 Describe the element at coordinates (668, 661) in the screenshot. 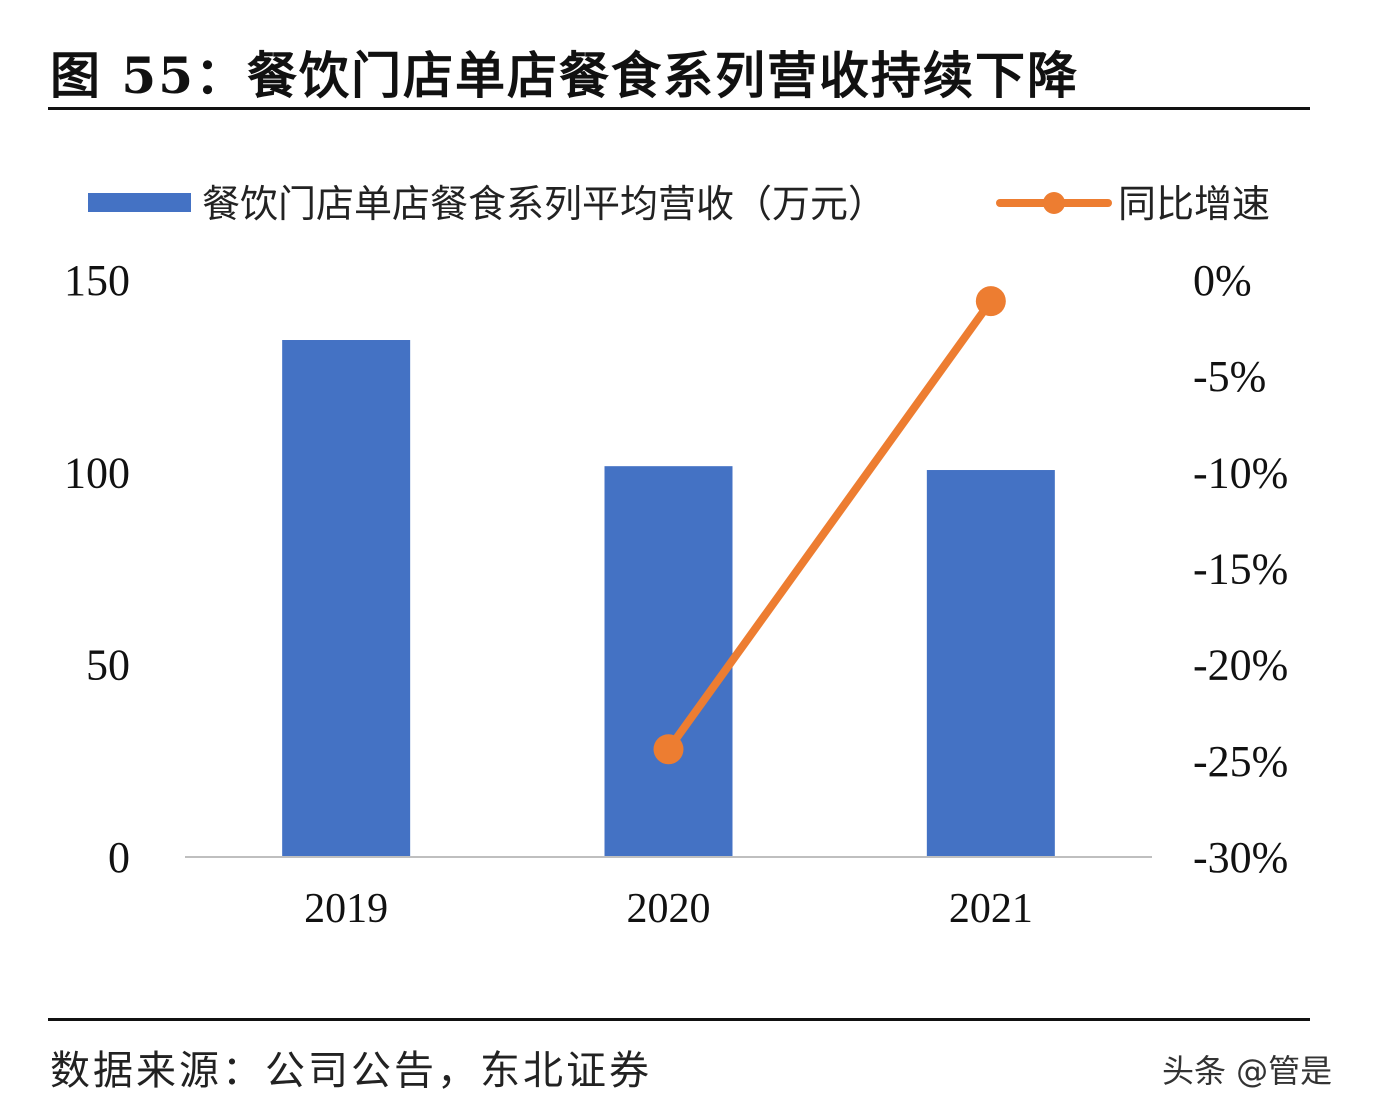

I see `bar-2020` at that location.